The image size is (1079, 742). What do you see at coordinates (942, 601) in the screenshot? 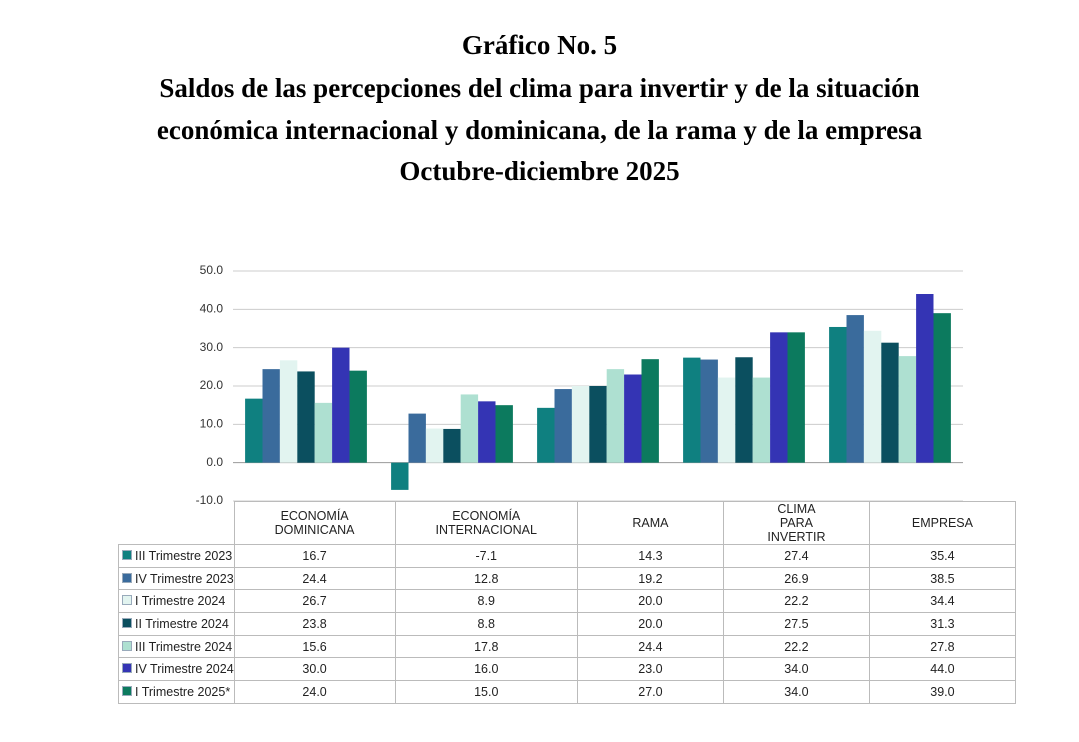
I see `data-label: 34.4` at bounding box center [942, 601].